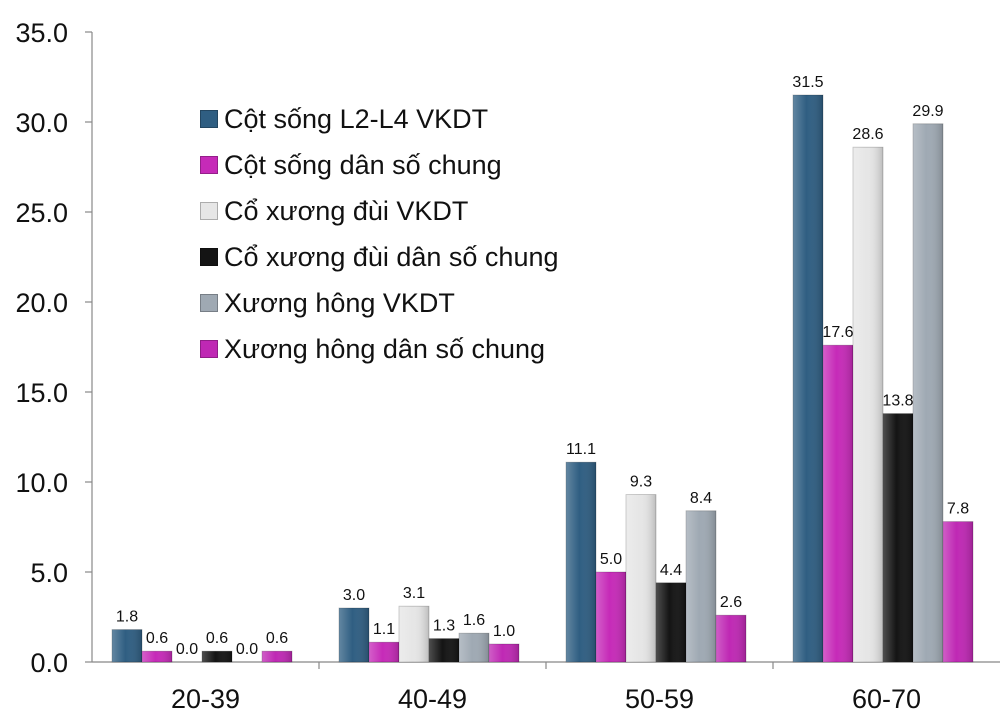 The height and width of the screenshot is (724, 1000). Describe the element at coordinates (837, 332) in the screenshot. I see `data-label: 17.6` at that location.